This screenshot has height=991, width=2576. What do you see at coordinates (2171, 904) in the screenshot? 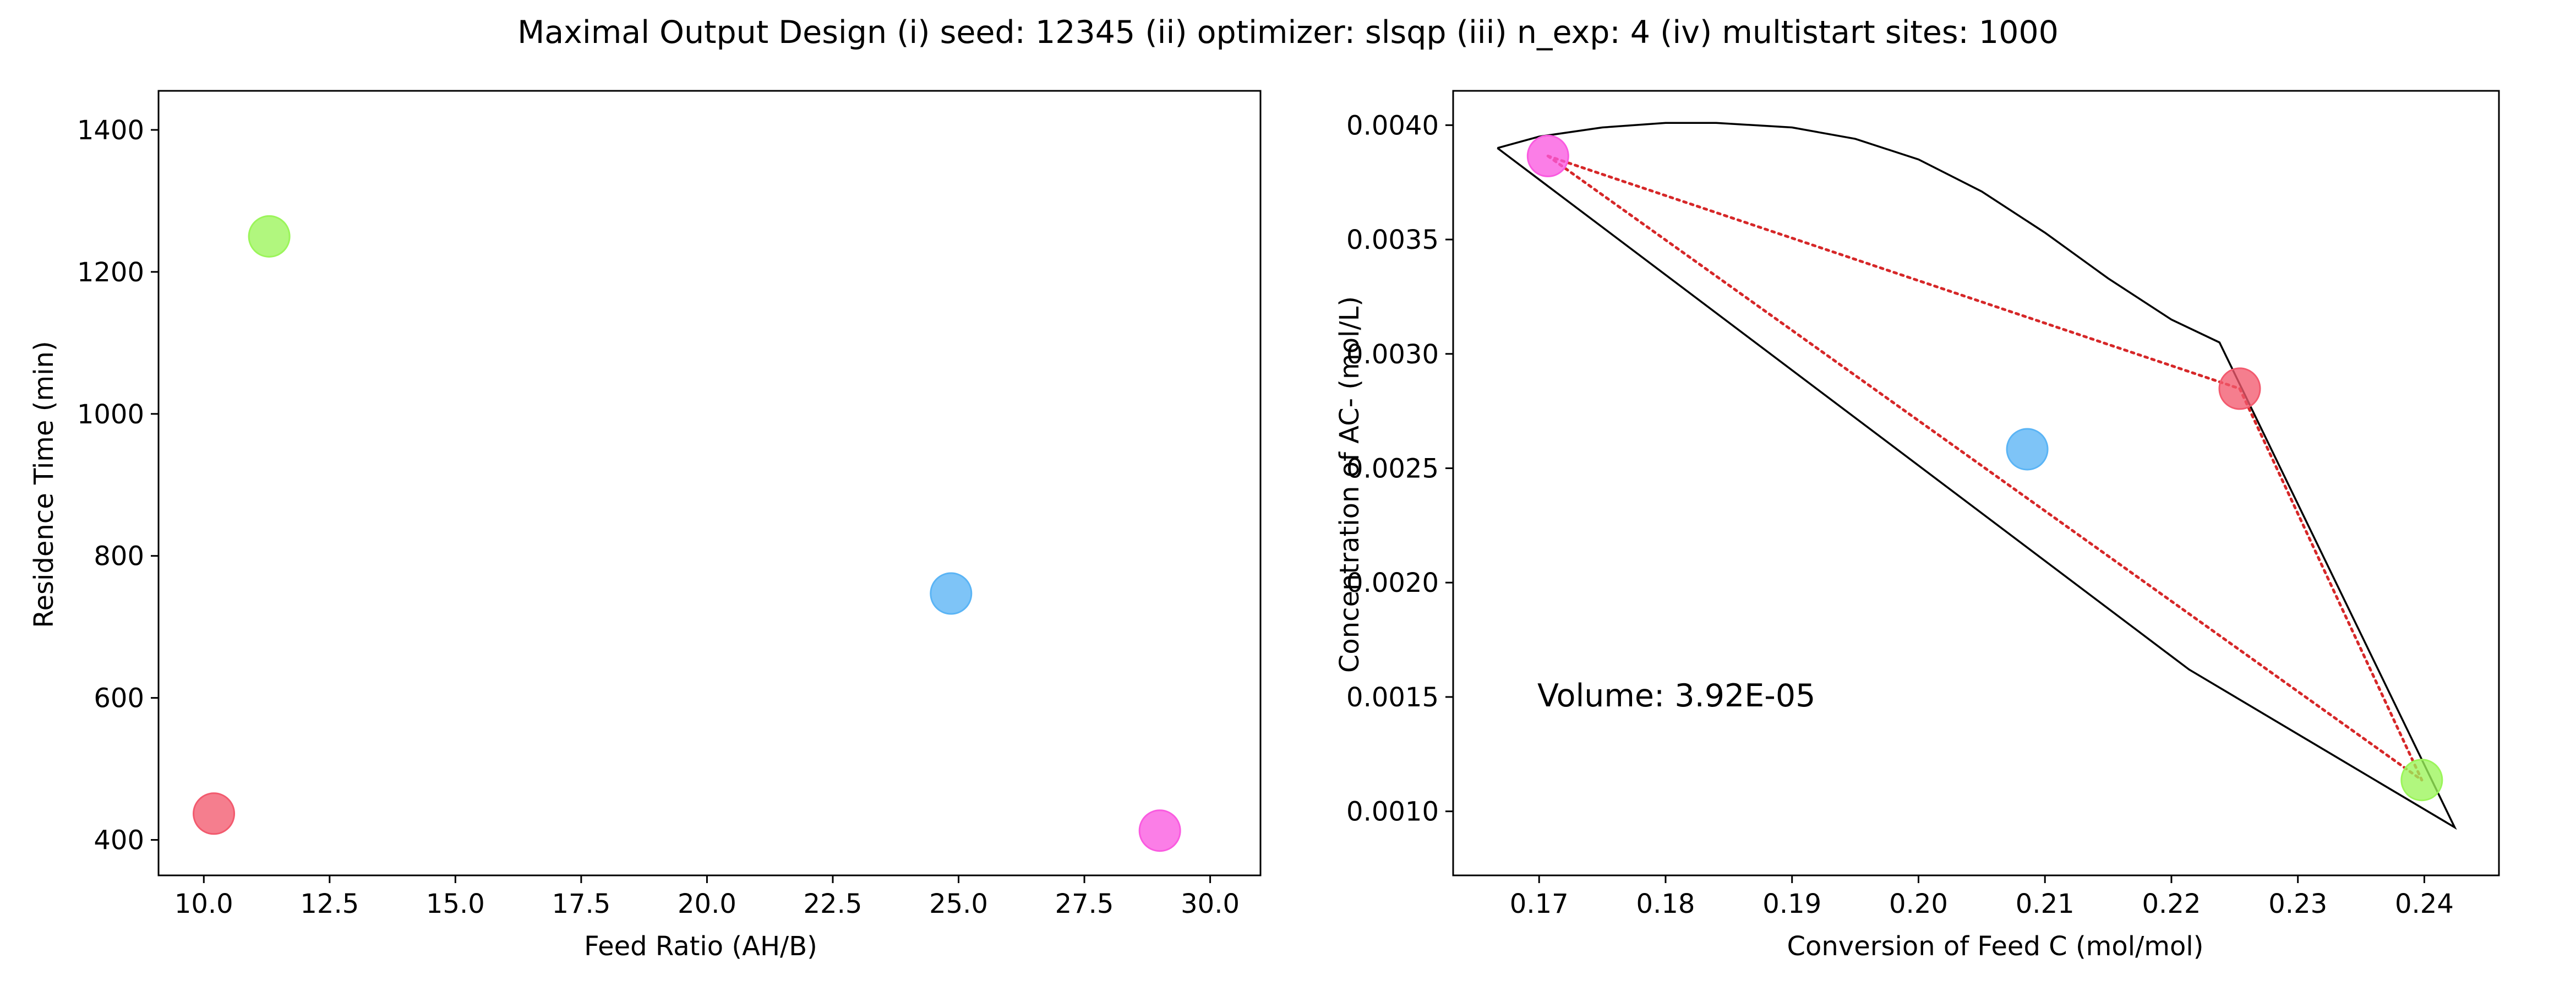
I see `x-tick-label: 0.22` at bounding box center [2171, 904].